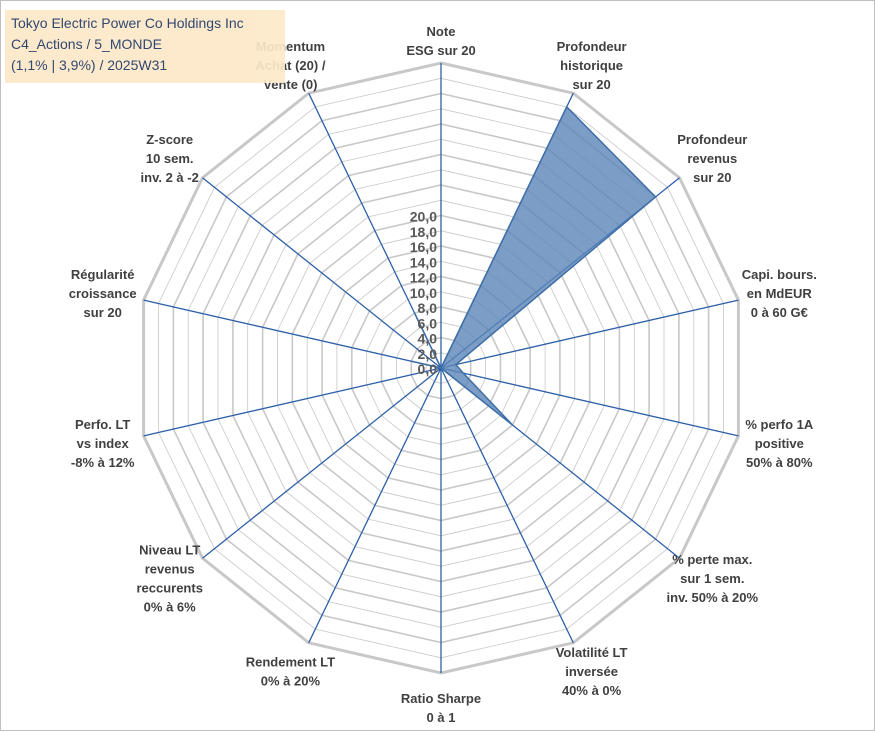 This screenshot has width=875, height=732. What do you see at coordinates (423, 278) in the screenshot?
I see `tick-label: 12,0` at bounding box center [423, 278].